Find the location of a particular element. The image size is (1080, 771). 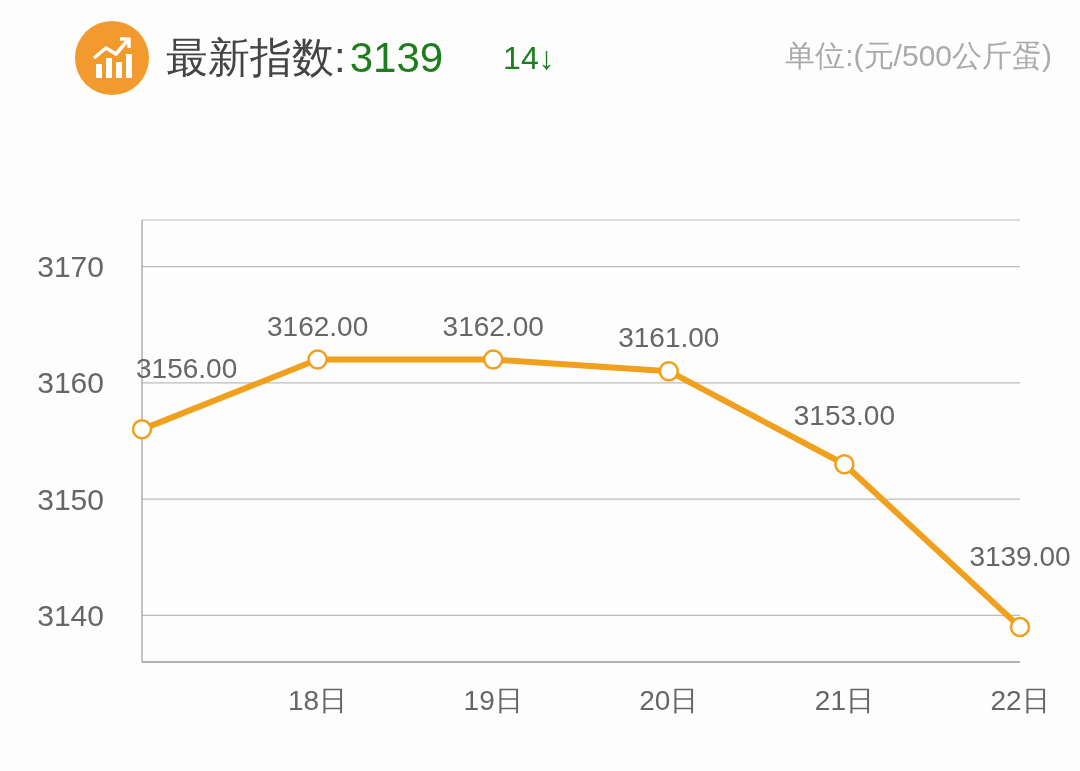

text: 3139 is located at coordinates (396, 58).